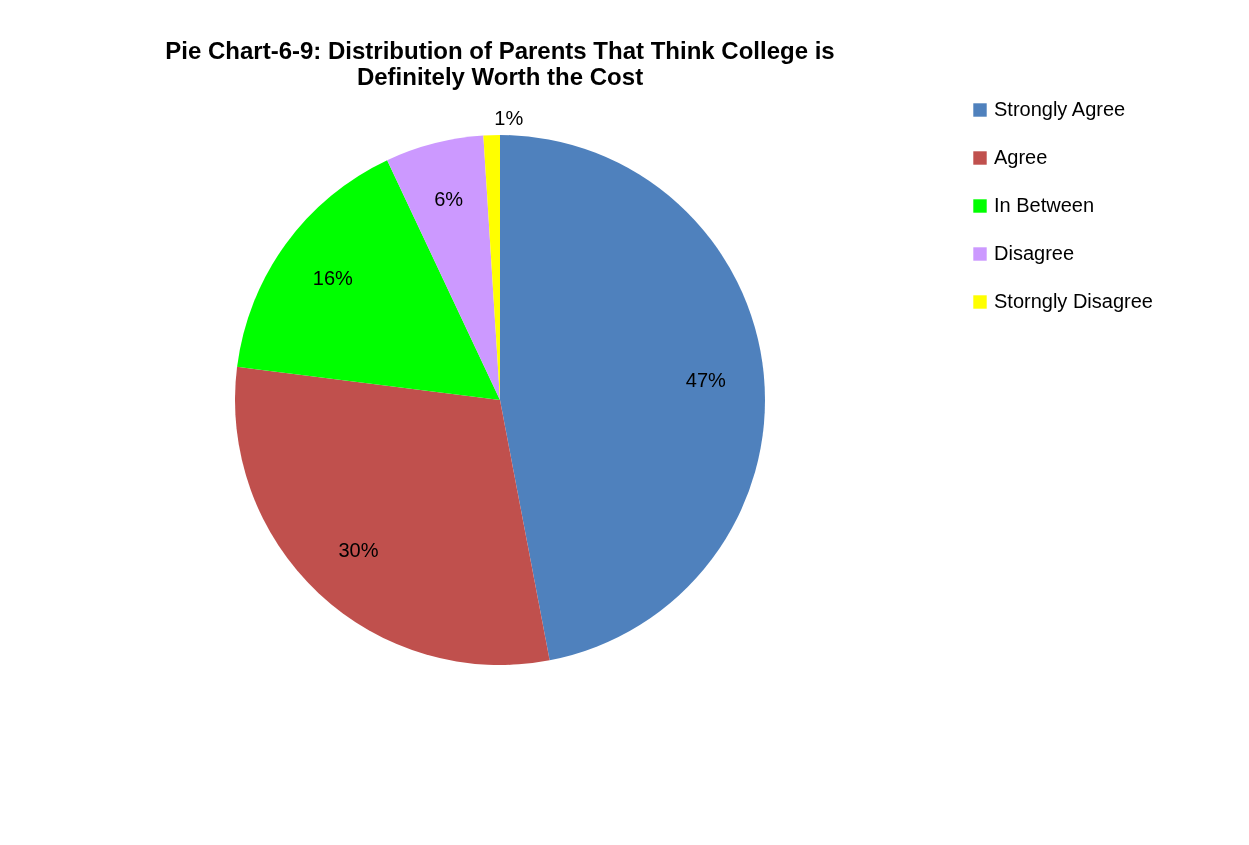  Describe the element at coordinates (1034, 253) in the screenshot. I see `legend-label: Disagree` at that location.